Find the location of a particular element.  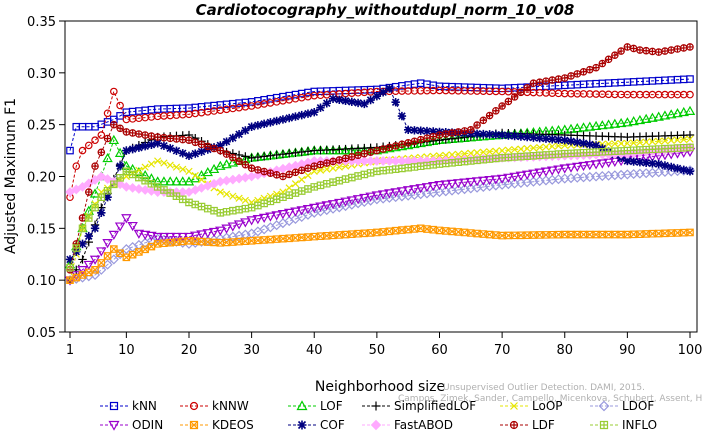

x-tick-label: 70 is located at coordinates (502, 350).